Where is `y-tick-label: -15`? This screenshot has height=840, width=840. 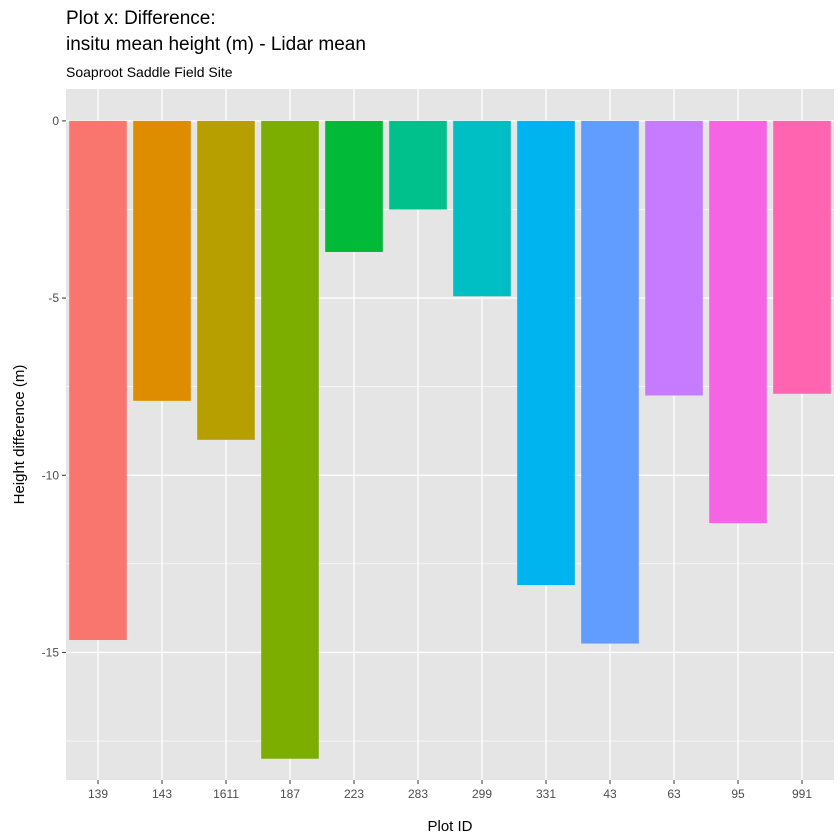
y-tick-label: -15 is located at coordinates (51, 652).